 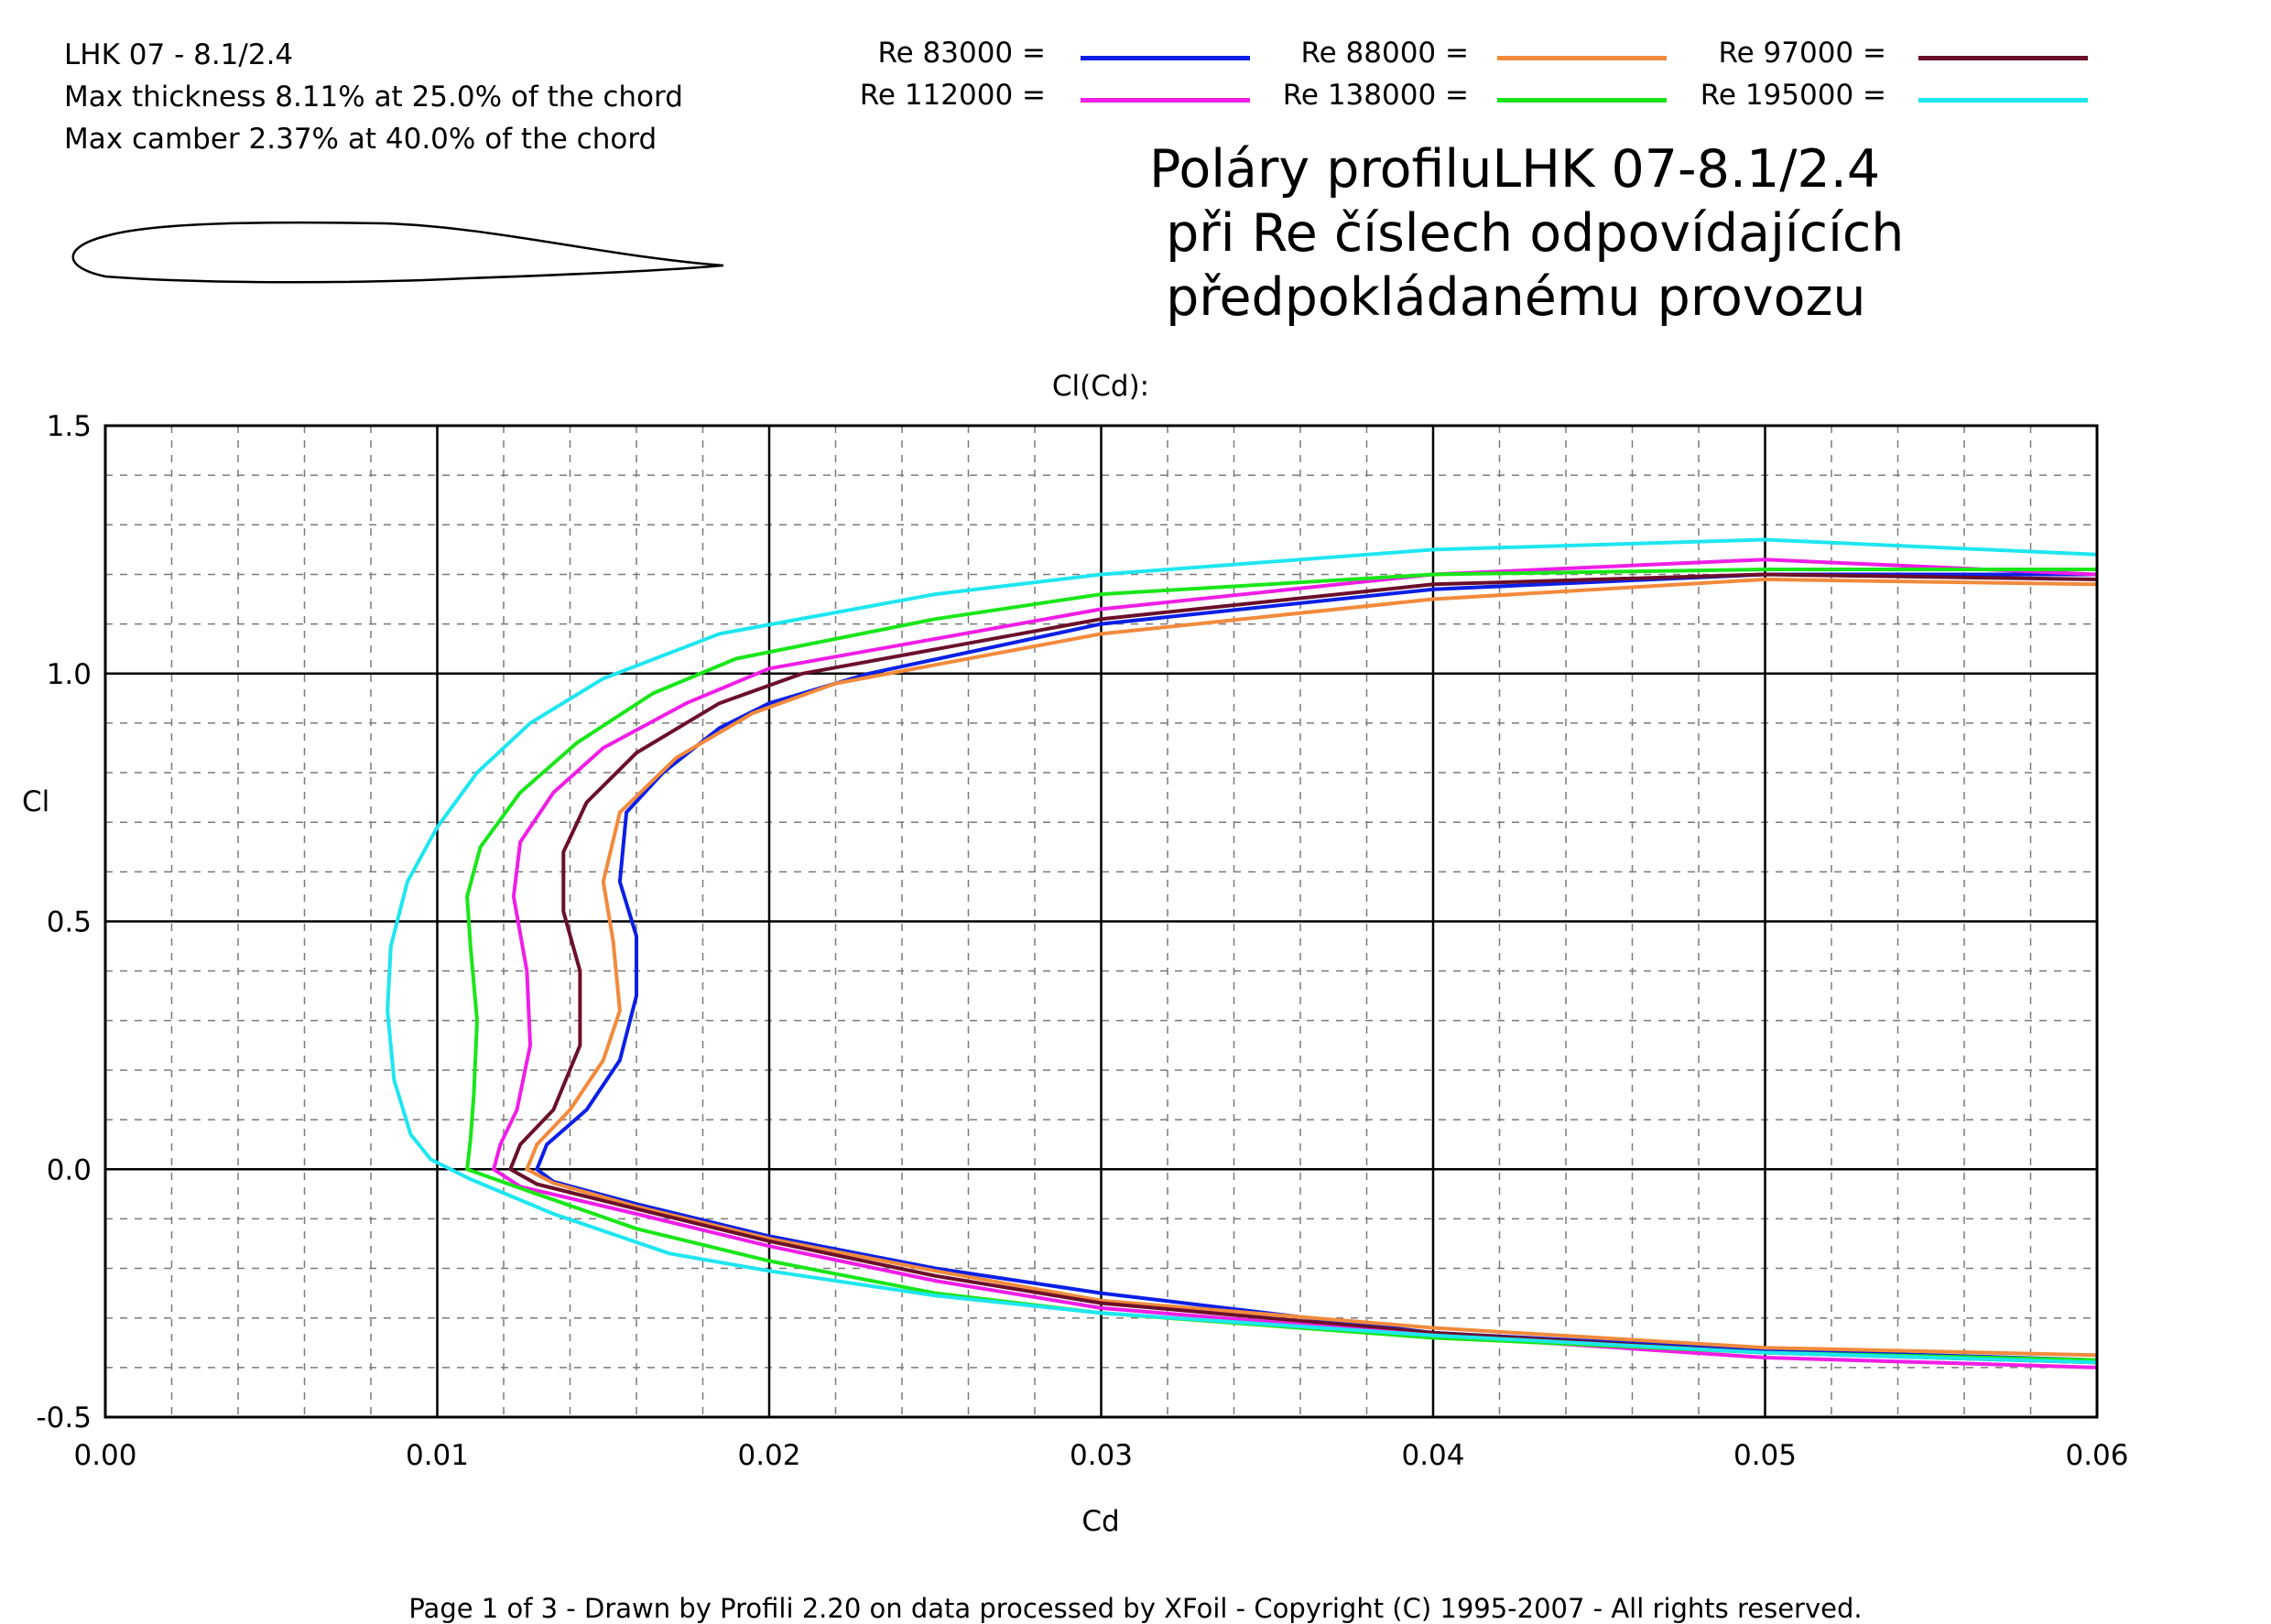 What do you see at coordinates (1765, 1455) in the screenshot?
I see `x-tick-label: 0.05` at bounding box center [1765, 1455].